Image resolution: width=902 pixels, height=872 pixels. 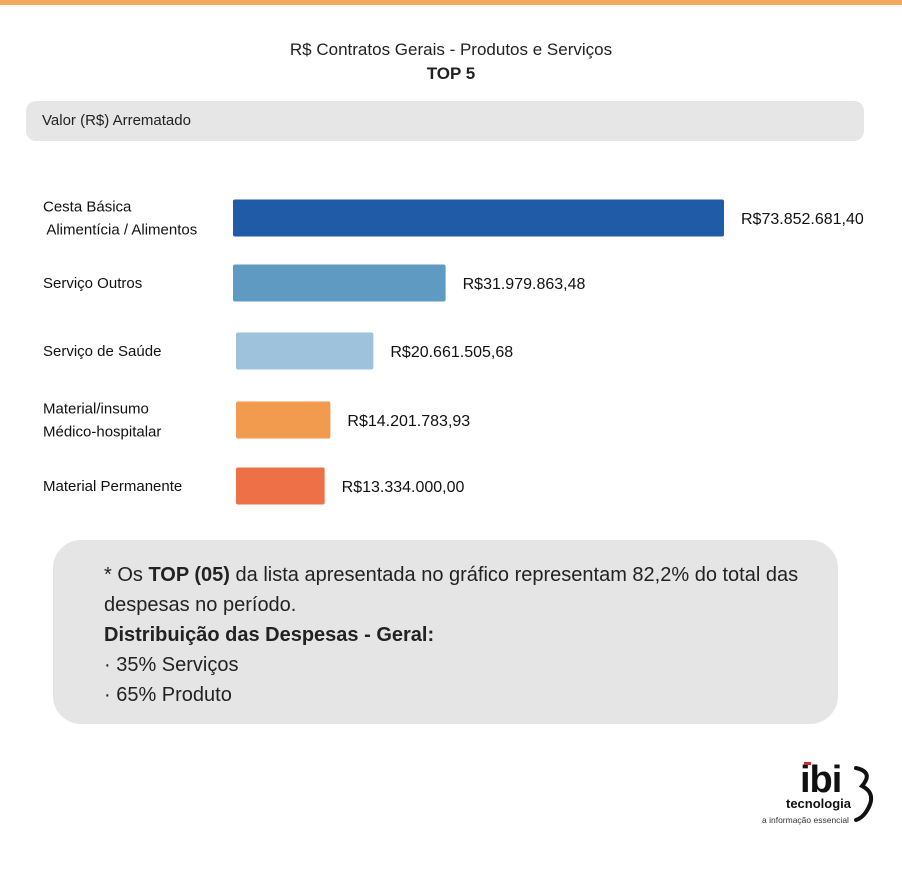 I want to click on category-label-2: Serviço Outros, so click(x=92, y=283).